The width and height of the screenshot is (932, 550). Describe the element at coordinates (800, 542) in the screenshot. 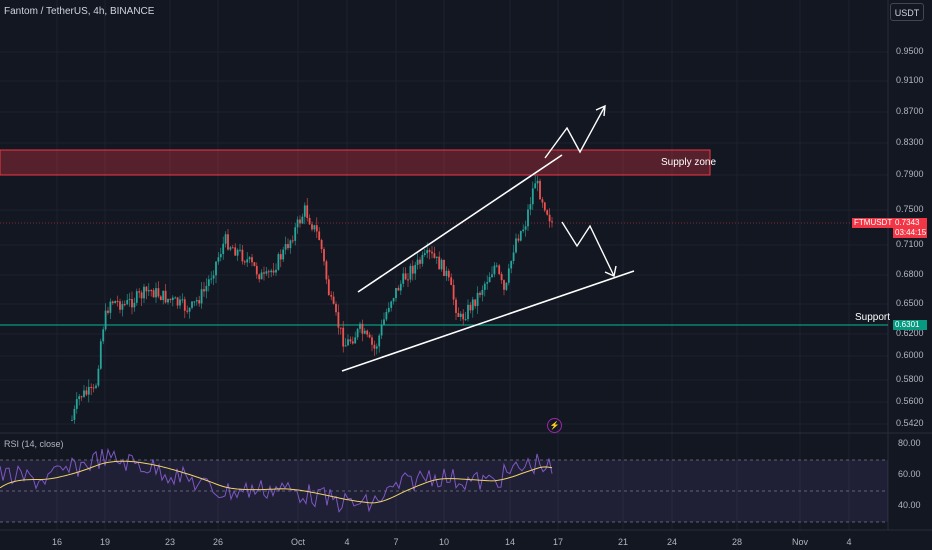

I see `date-tick-label: Nov` at that location.